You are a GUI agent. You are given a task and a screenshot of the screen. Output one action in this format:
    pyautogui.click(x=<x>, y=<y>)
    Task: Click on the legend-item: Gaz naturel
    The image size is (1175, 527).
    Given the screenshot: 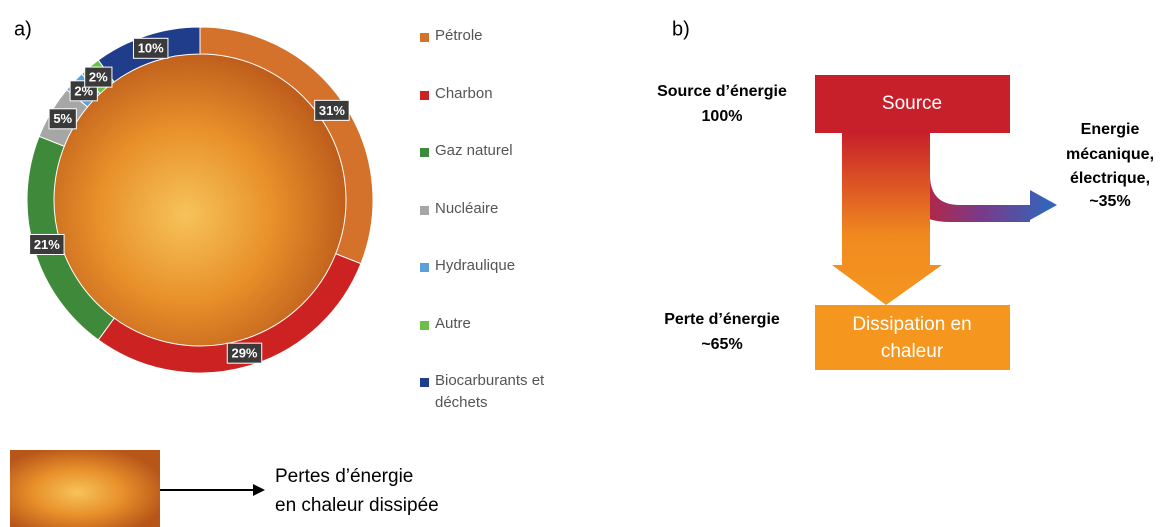 What is the action you would take?
    pyautogui.click(x=500, y=152)
    